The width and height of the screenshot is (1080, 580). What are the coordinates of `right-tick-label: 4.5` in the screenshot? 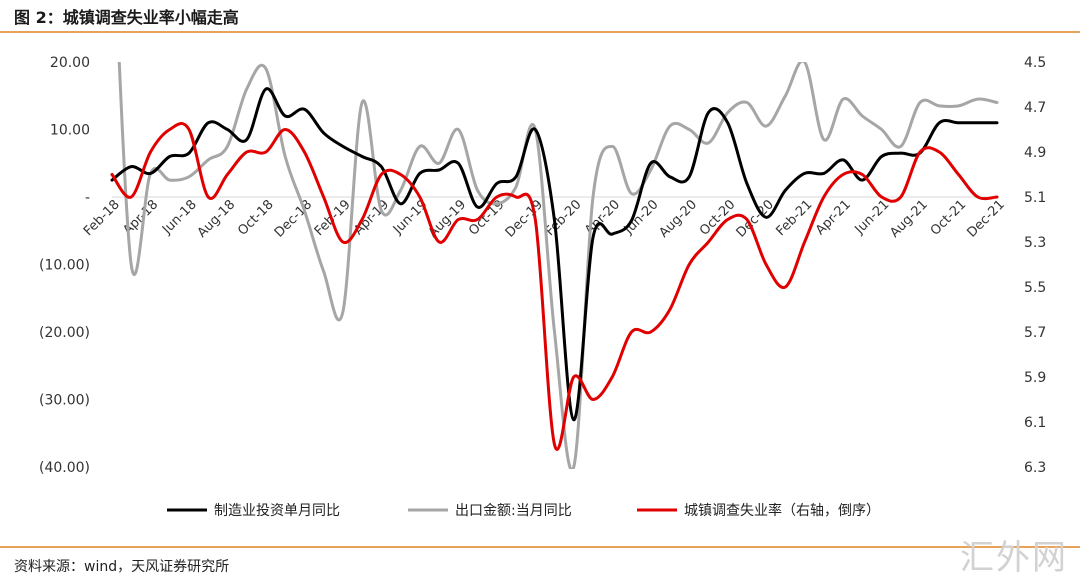 It's located at (1035, 63).